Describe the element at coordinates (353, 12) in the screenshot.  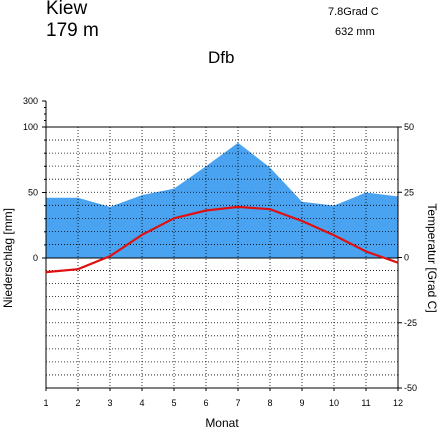
I see `mean-temperature: 7.8Grad C` at that location.